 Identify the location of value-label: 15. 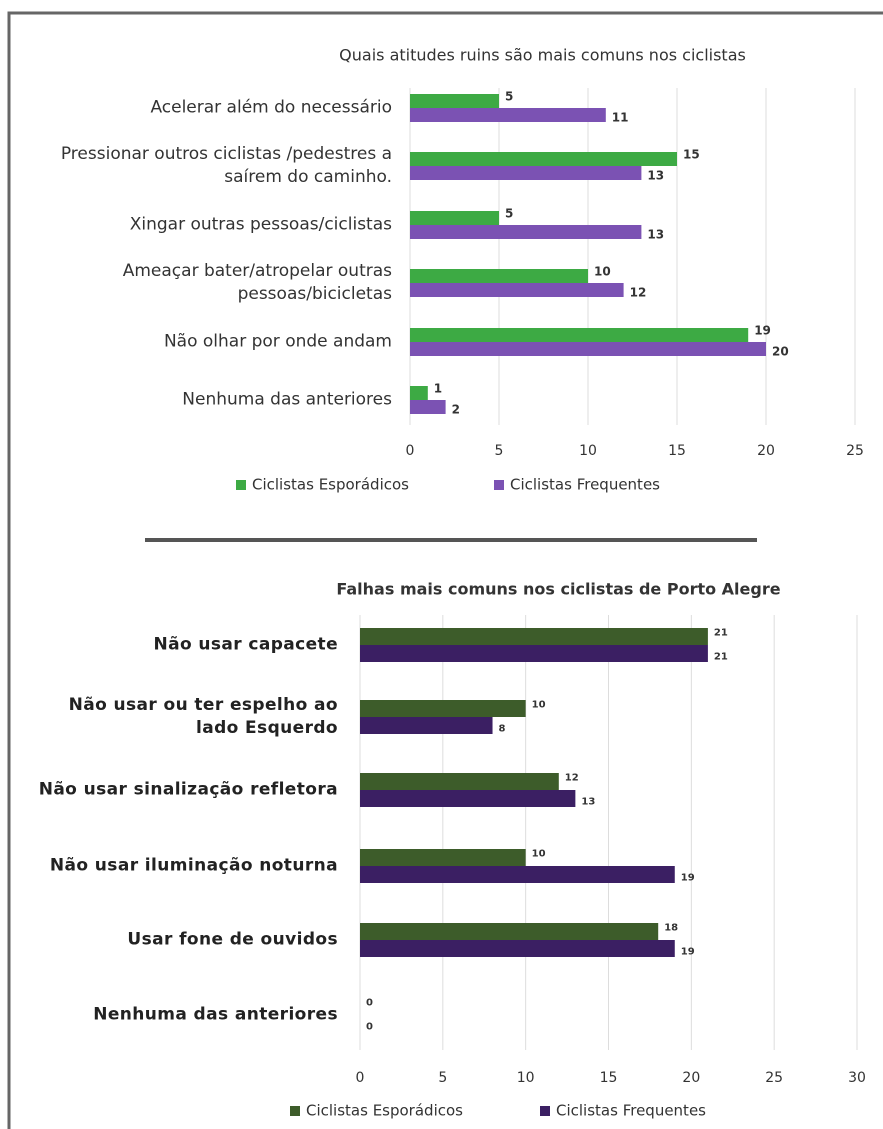
(691, 155).